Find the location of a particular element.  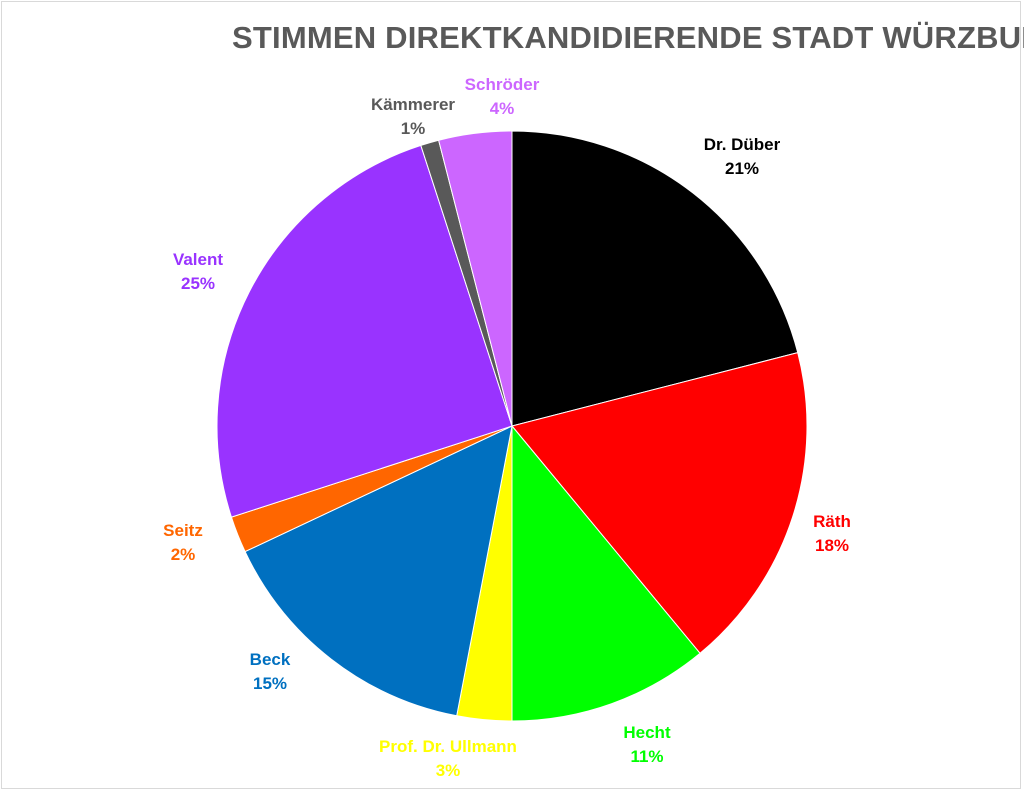

slice-label-percent: 3% is located at coordinates (448, 770).